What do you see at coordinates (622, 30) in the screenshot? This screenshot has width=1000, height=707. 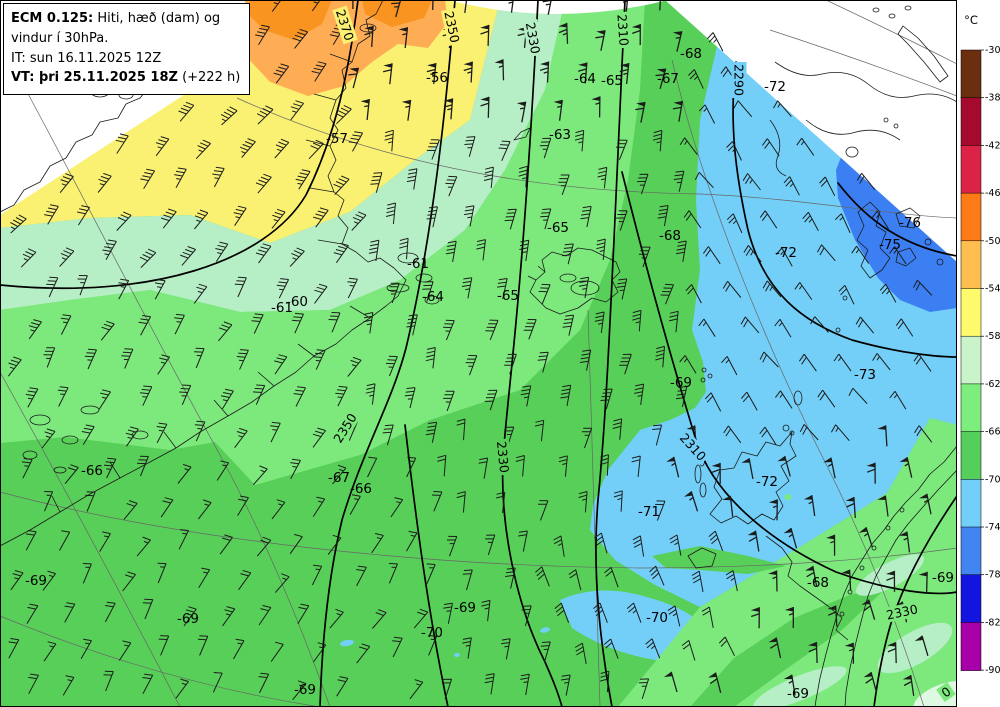 I see `contour-label: 2310` at bounding box center [622, 30].